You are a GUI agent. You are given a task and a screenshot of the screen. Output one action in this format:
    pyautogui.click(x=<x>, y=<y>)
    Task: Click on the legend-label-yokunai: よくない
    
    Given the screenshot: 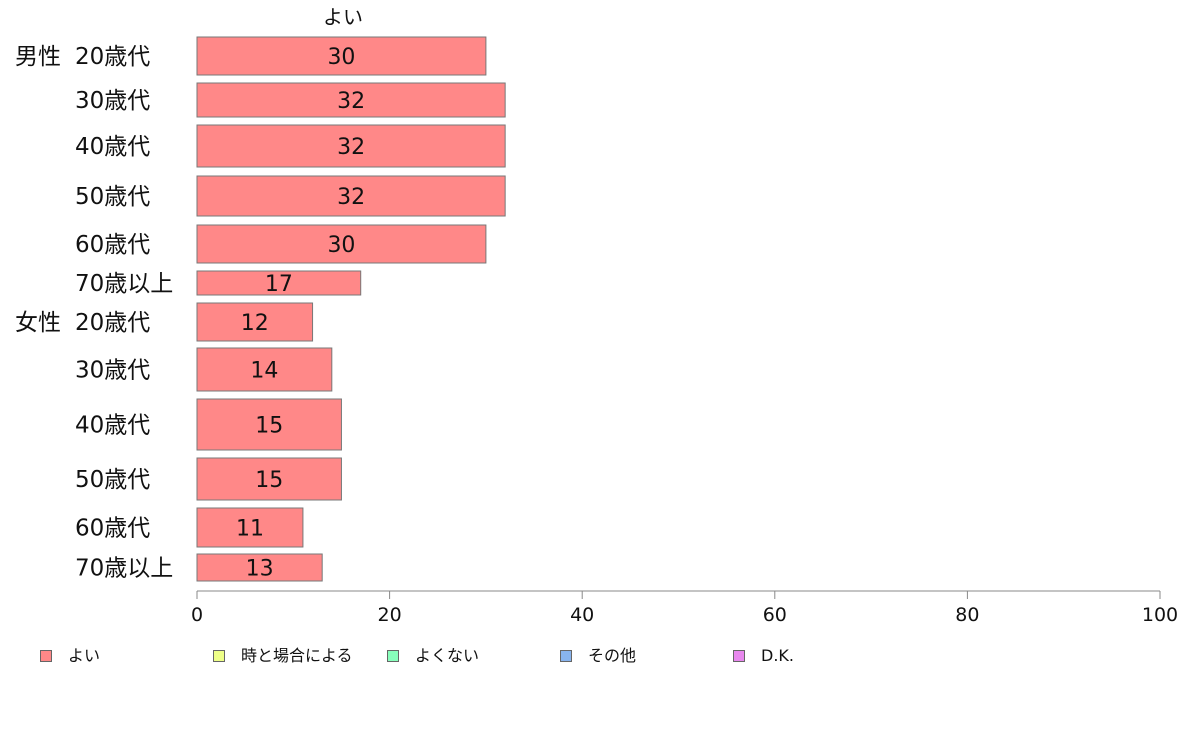 What is the action you would take?
    pyautogui.click(x=447, y=655)
    